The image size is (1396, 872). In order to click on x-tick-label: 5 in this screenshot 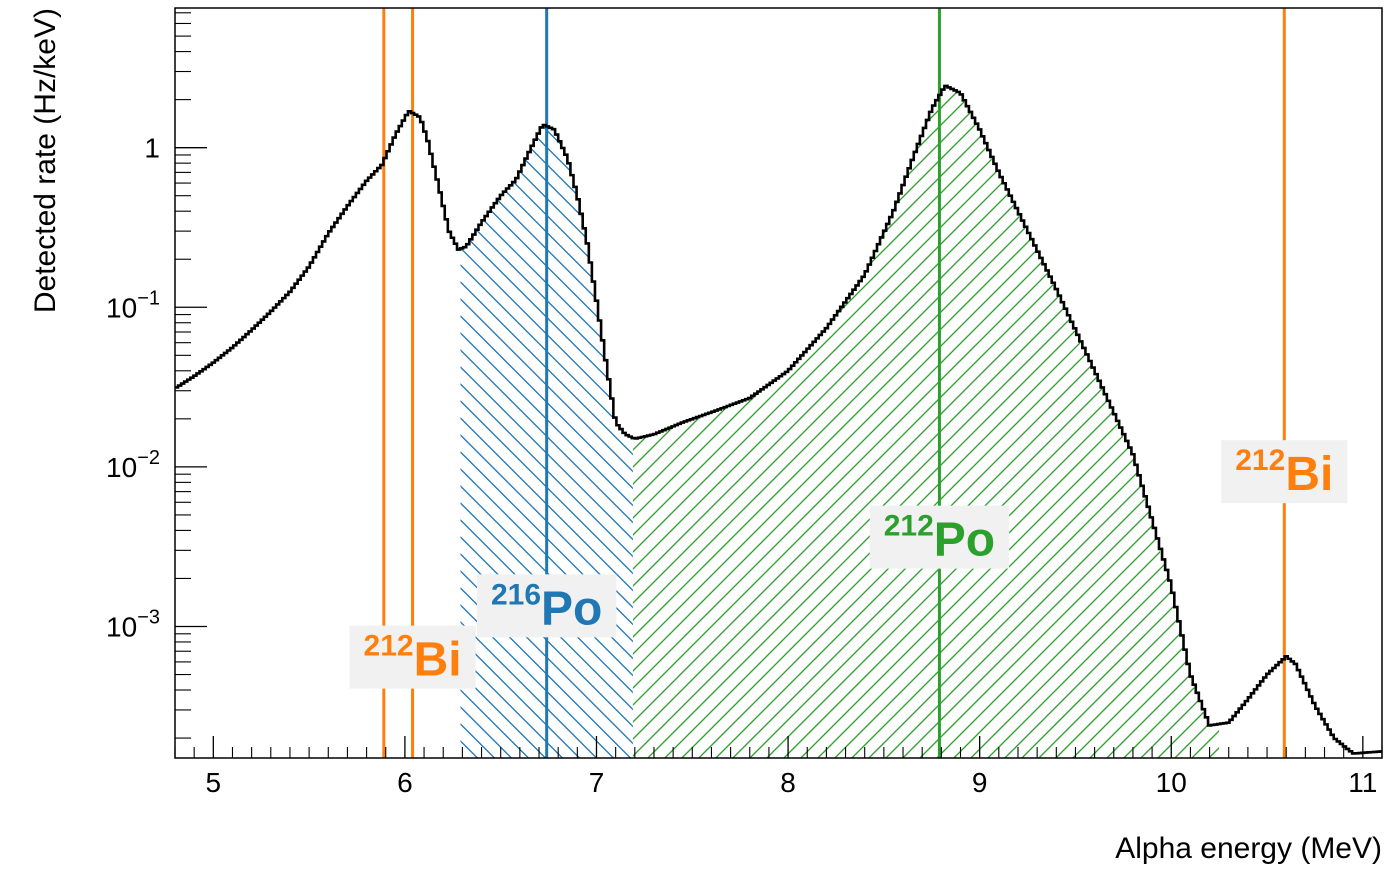, I will do `click(214, 782)`.